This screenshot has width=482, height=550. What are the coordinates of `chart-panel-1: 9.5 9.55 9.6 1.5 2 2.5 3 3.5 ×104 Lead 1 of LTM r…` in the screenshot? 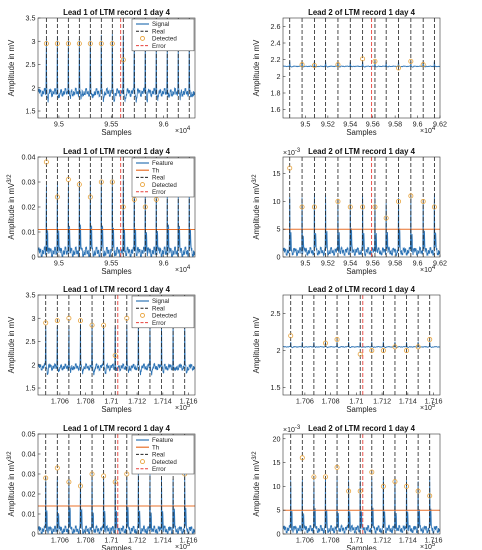 It's located at (101, 72).